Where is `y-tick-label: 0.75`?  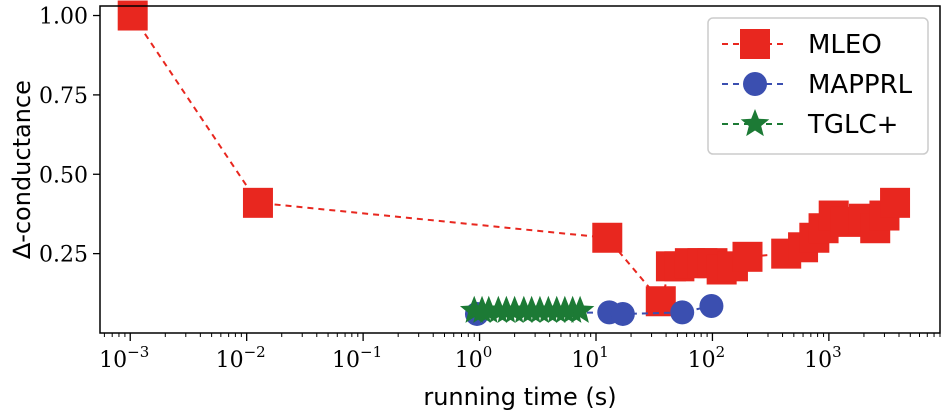
y-tick-label: 0.75 is located at coordinates (63, 96).